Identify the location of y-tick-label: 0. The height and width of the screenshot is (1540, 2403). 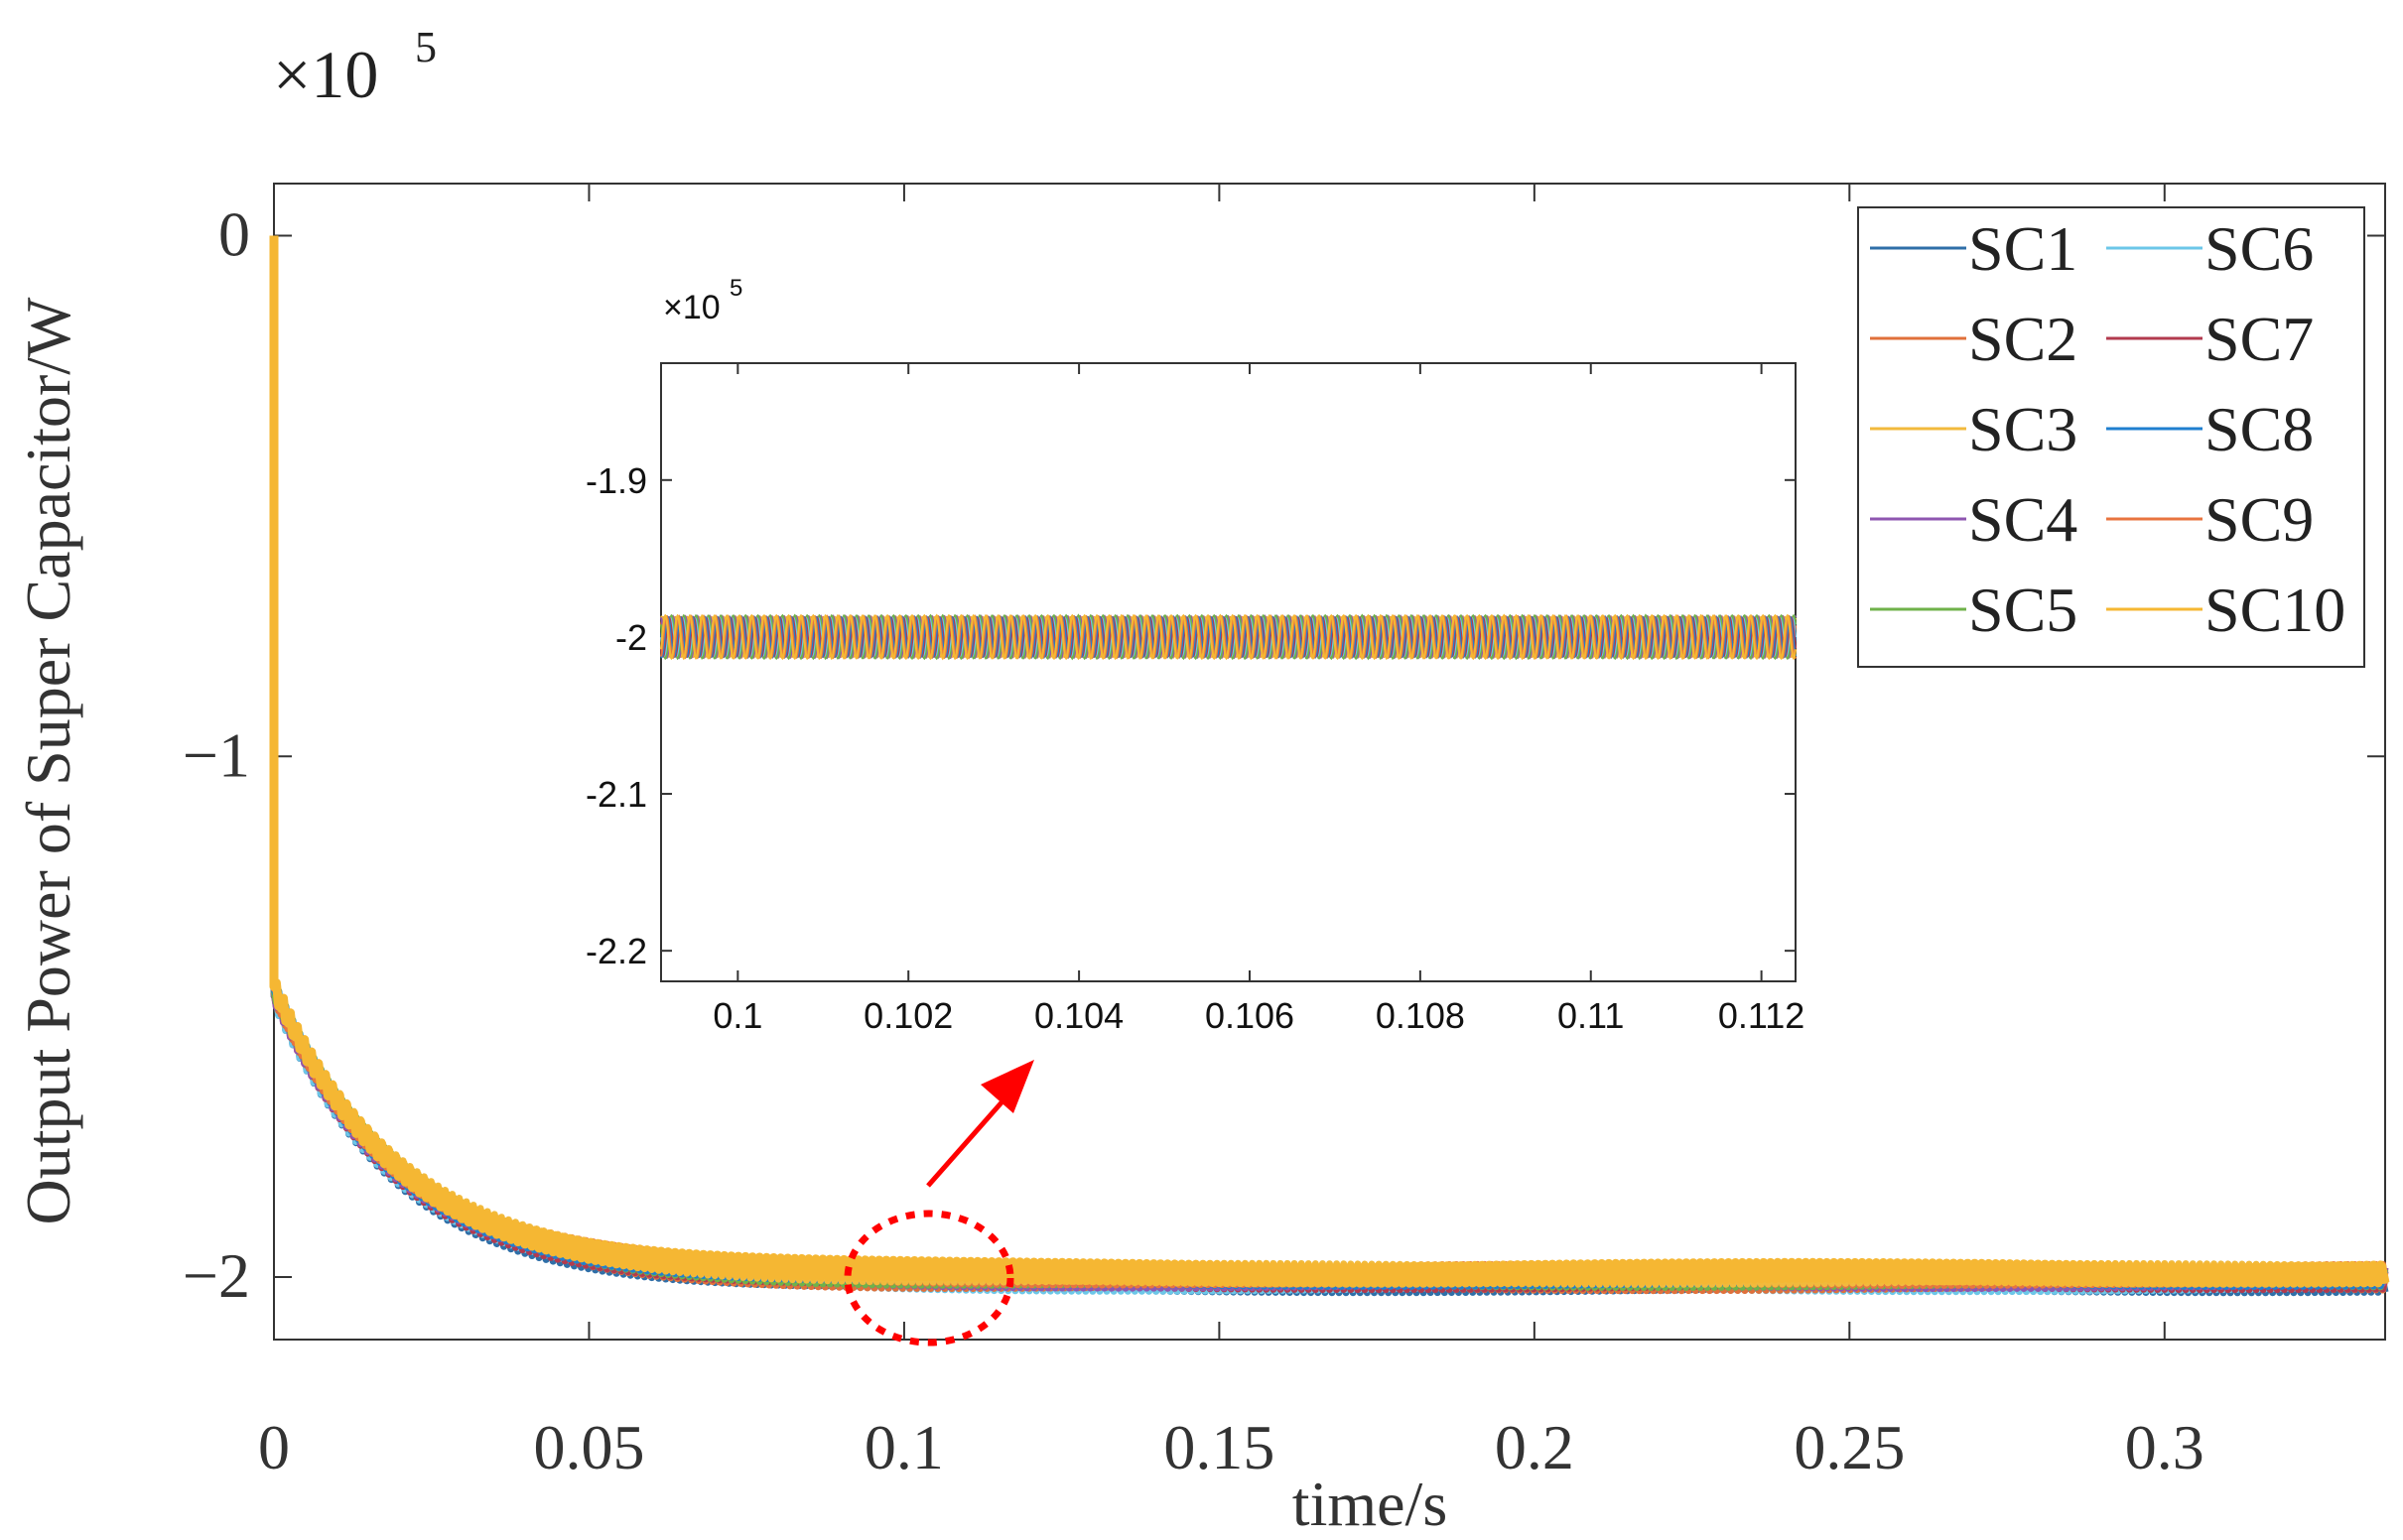
(234, 233).